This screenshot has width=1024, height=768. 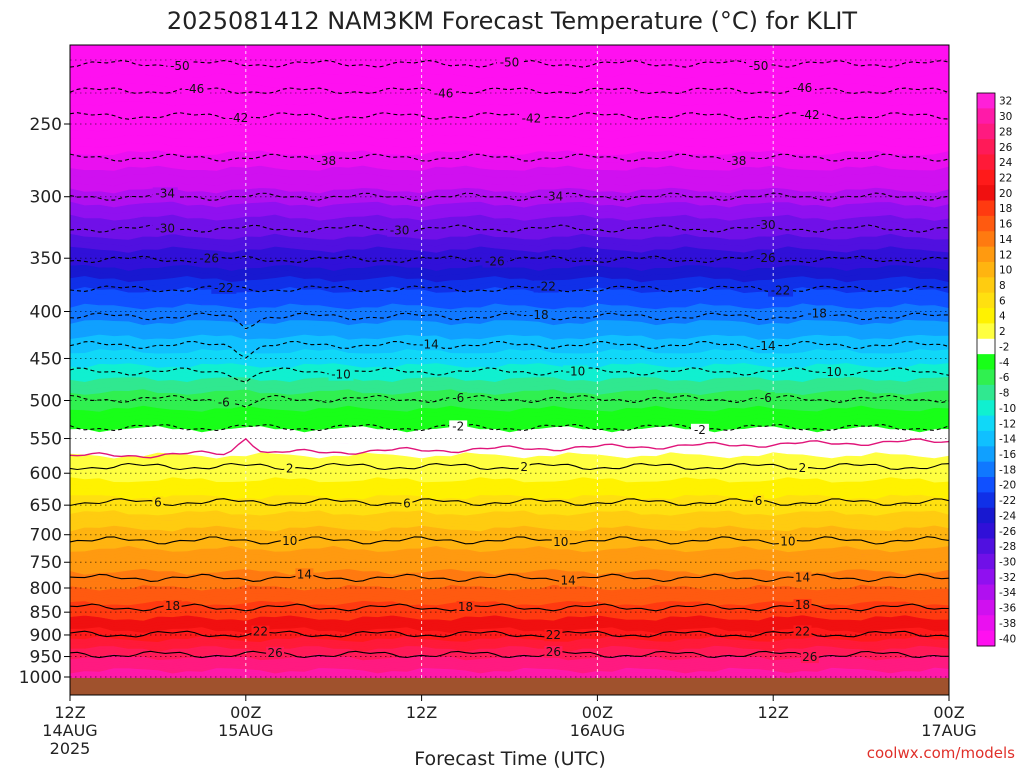 I want to click on colorbar-label: -20, so click(x=1007, y=486).